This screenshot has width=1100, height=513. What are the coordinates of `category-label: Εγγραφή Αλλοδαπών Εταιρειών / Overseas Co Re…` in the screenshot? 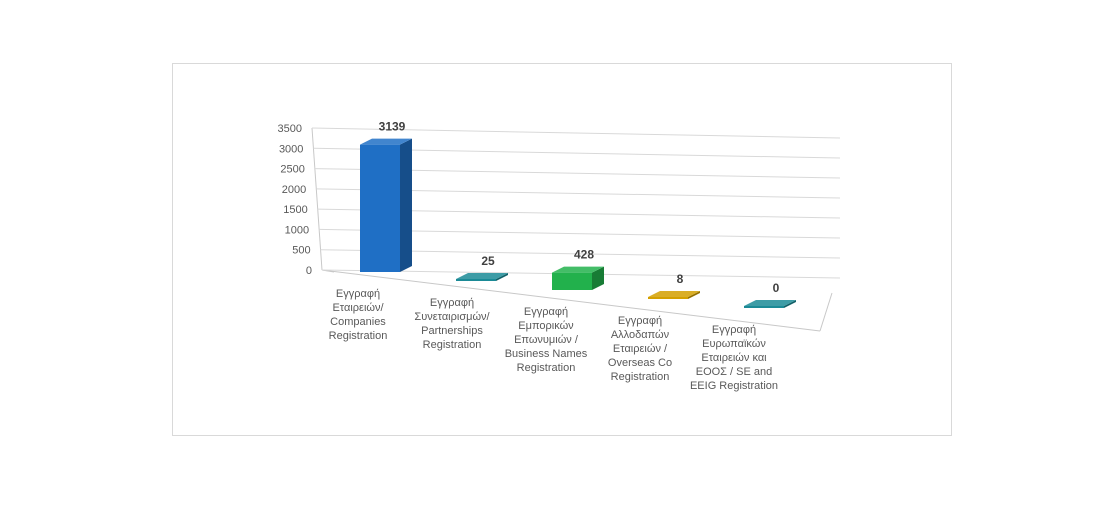 It's located at (640, 349).